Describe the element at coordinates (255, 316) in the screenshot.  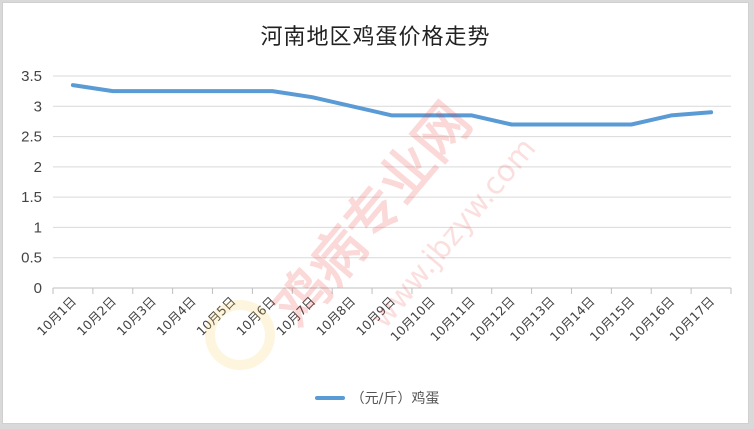
I see `x-tick-label: 10月6日` at that location.